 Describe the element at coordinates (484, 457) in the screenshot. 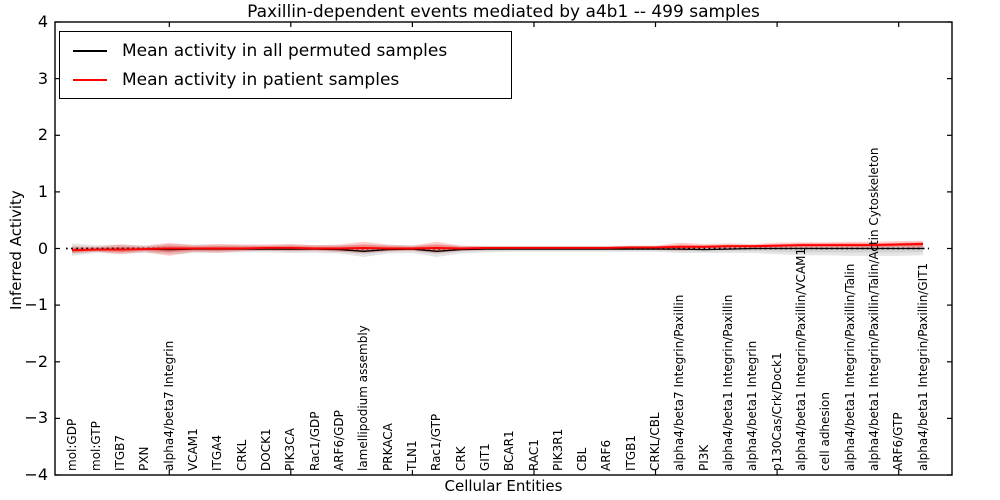

I see `x-category-label: GIT1` at that location.